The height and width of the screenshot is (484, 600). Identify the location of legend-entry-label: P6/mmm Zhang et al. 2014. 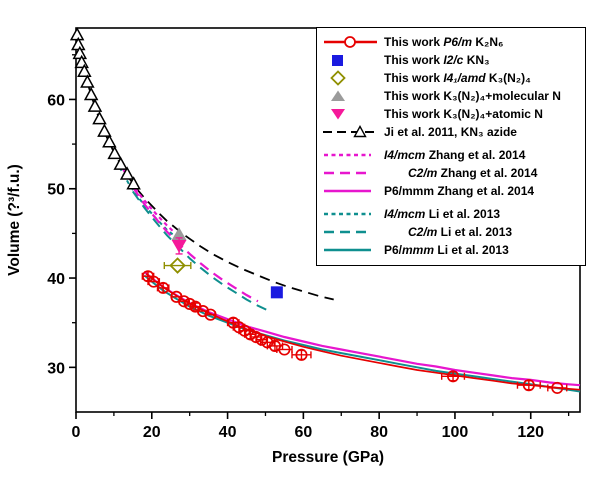
(459, 191).